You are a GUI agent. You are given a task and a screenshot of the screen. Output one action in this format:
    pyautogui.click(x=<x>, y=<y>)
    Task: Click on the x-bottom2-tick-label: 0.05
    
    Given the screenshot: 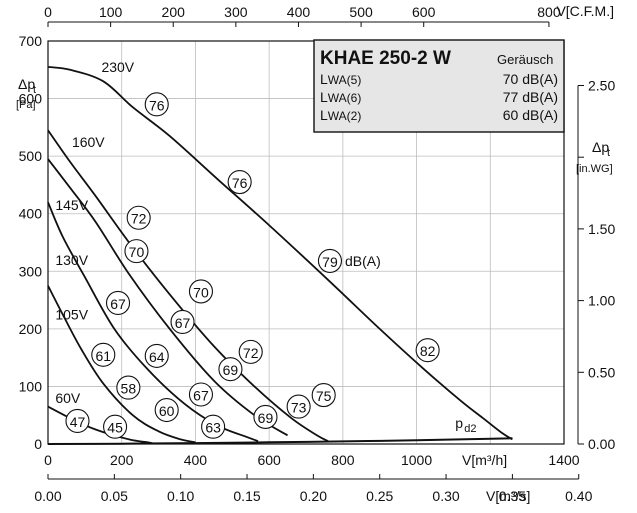 What is the action you would take?
    pyautogui.click(x=114, y=496)
    